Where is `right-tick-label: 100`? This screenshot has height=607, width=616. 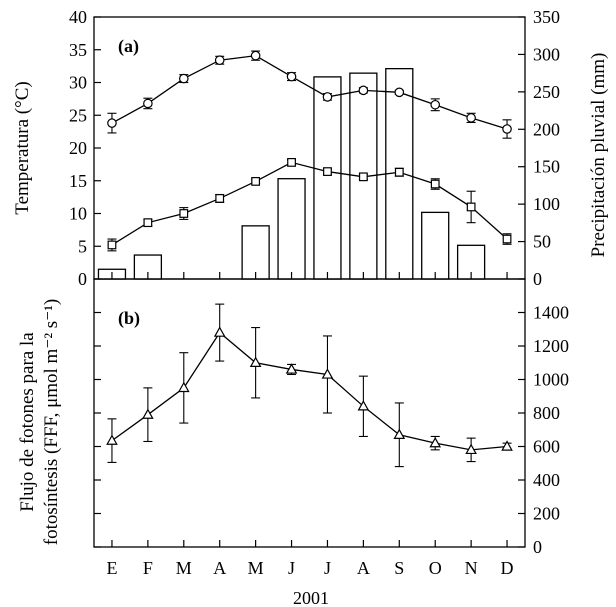 right-tick-label: 100 is located at coordinates (546, 204).